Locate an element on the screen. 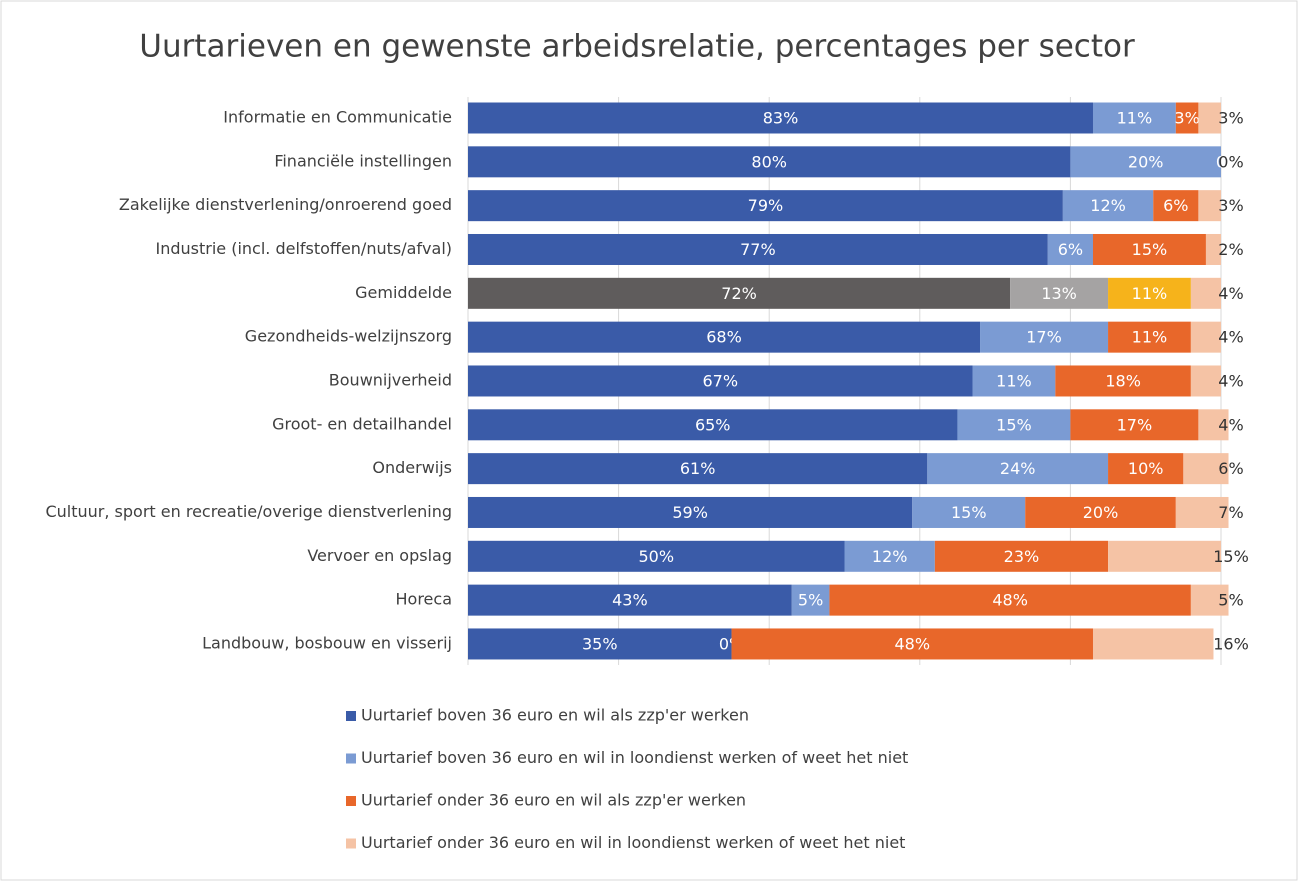  y-tick-label: Horeca is located at coordinates (424, 599).